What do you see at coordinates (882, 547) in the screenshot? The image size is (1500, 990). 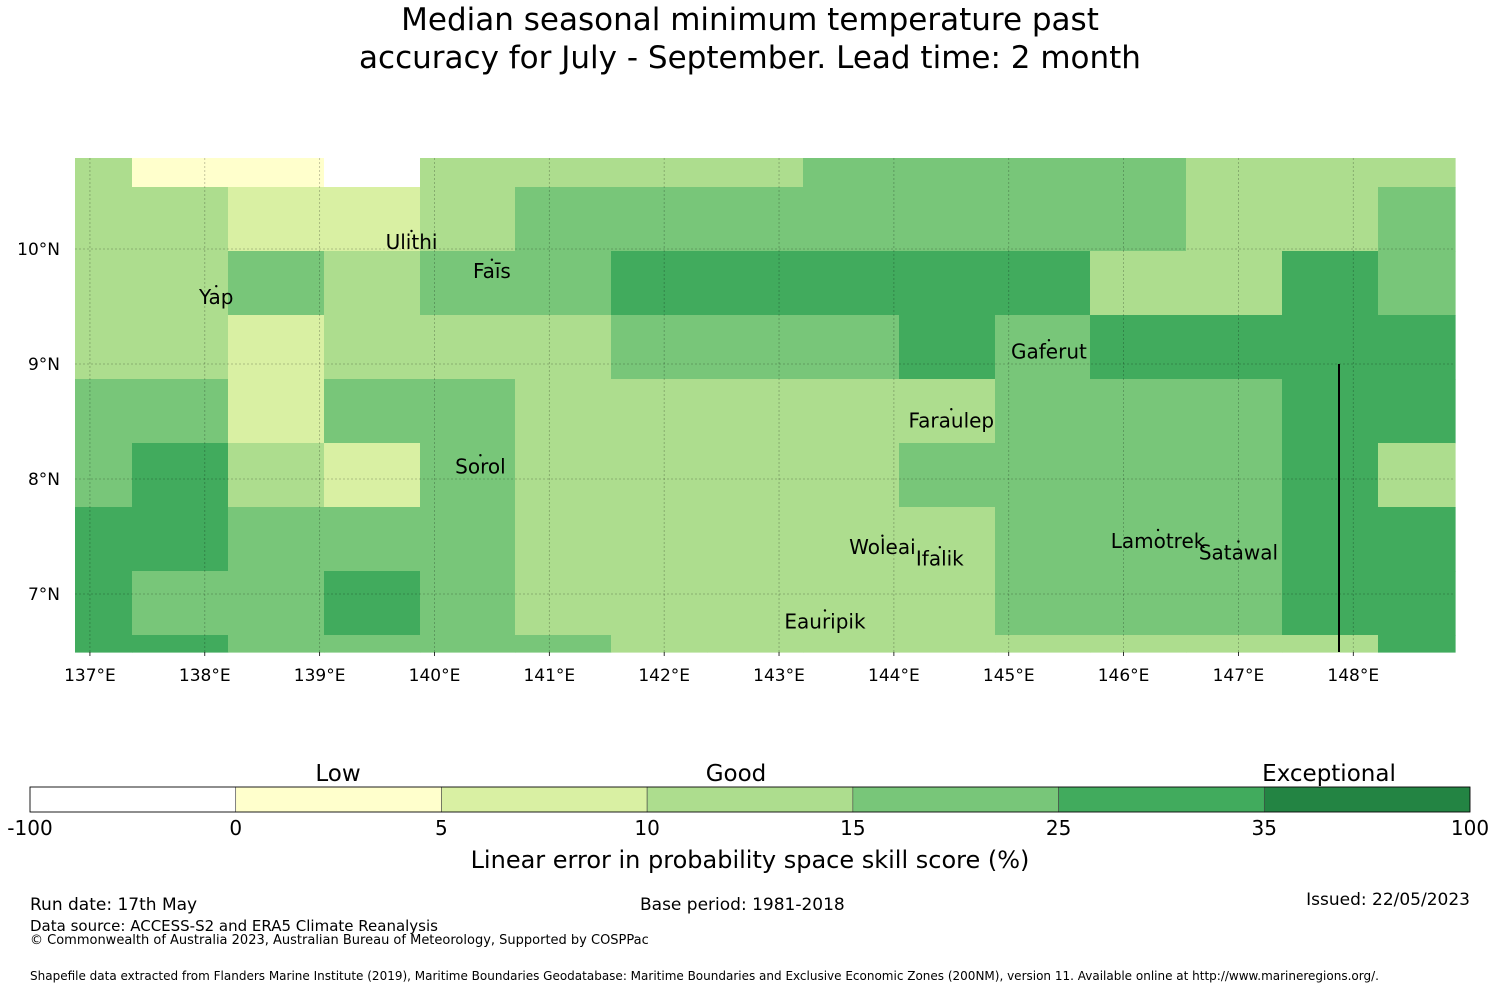 I see `island-label: Woleai` at bounding box center [882, 547].